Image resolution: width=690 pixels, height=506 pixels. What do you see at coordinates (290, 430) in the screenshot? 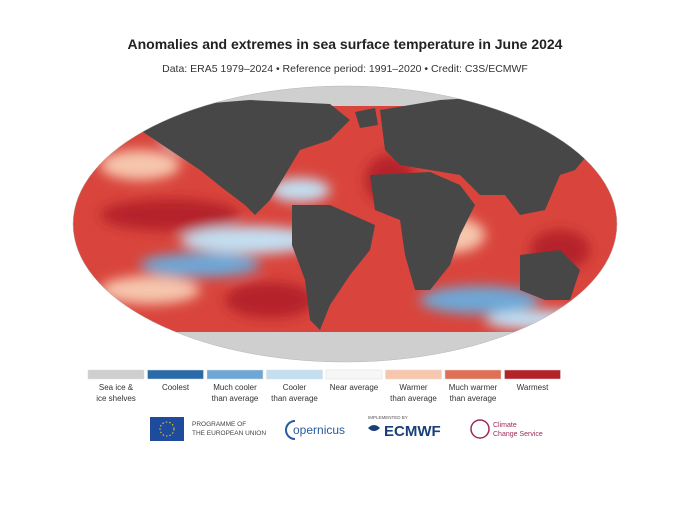
I see `copernicus-c` at bounding box center [290, 430].